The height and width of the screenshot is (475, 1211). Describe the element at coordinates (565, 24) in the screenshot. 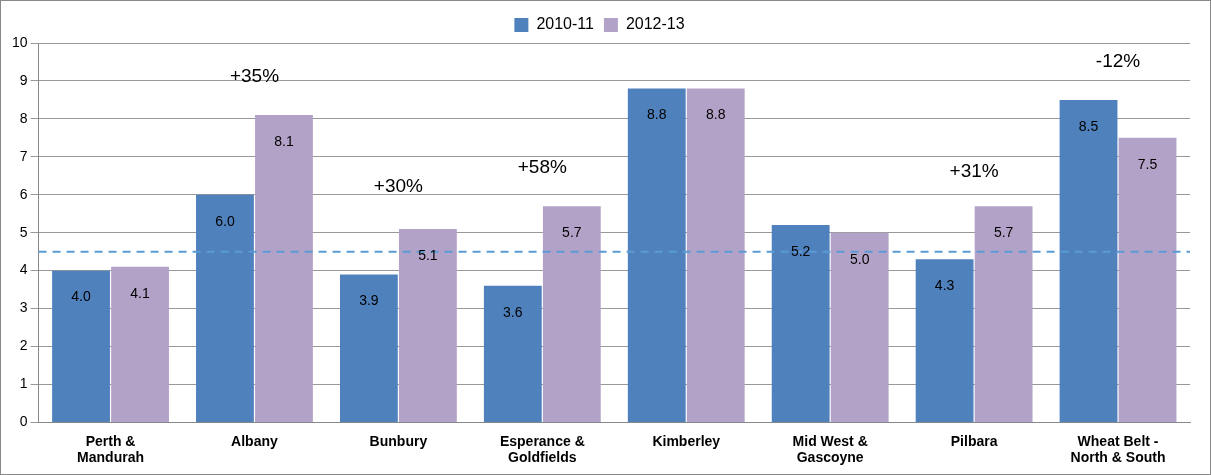

I see `legend-label: 2010-11` at that location.